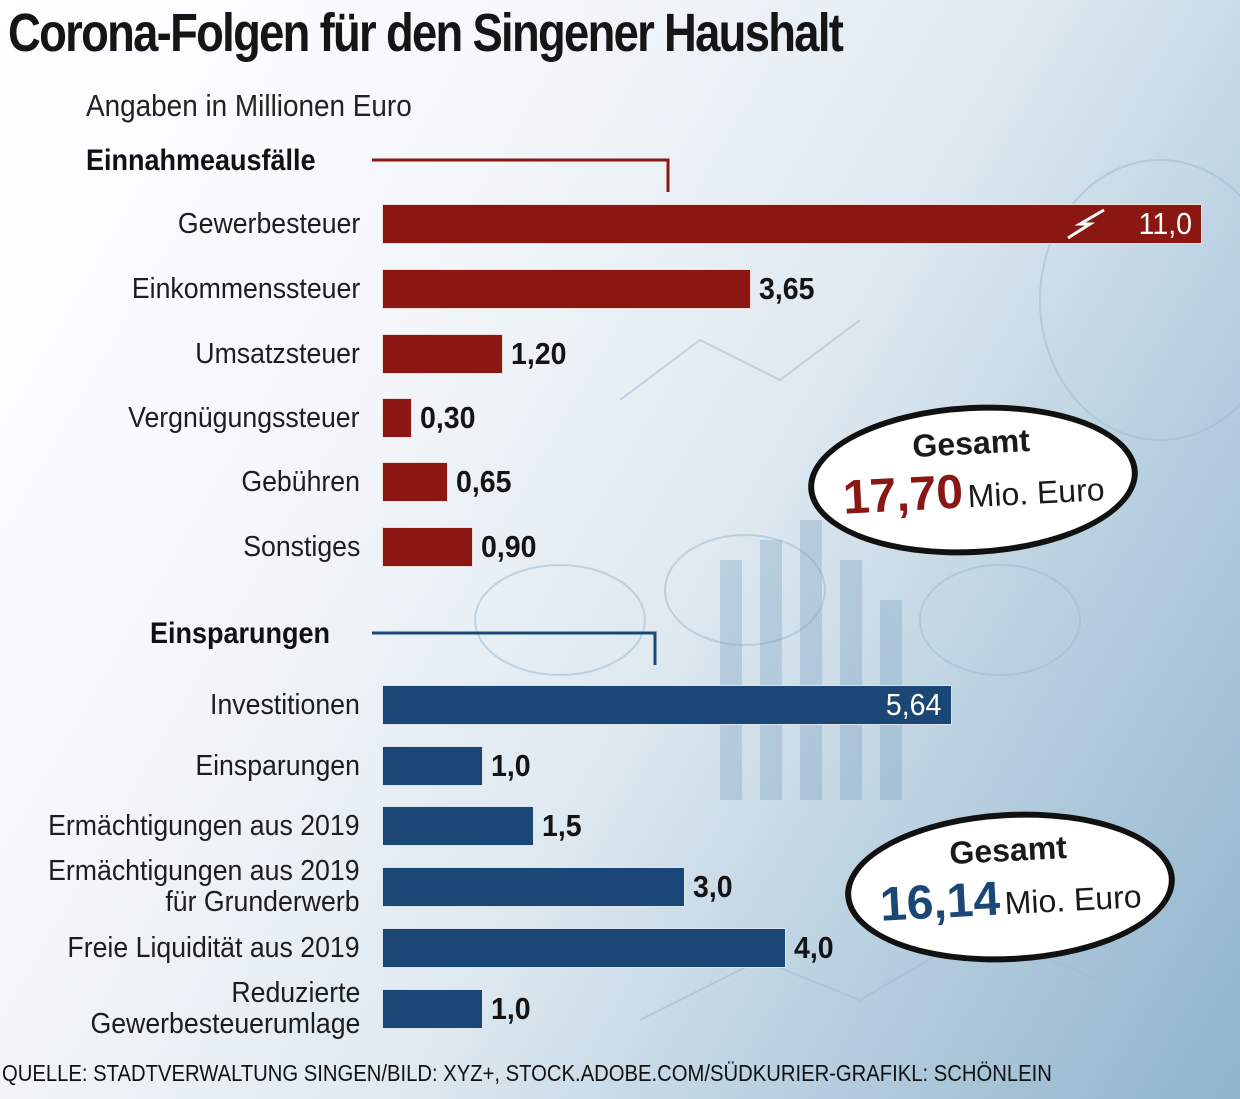 Image resolution: width=1240 pixels, height=1099 pixels. Describe the element at coordinates (240, 633) in the screenshot. I see `section-title-einsparungen: Einsparungen` at that location.